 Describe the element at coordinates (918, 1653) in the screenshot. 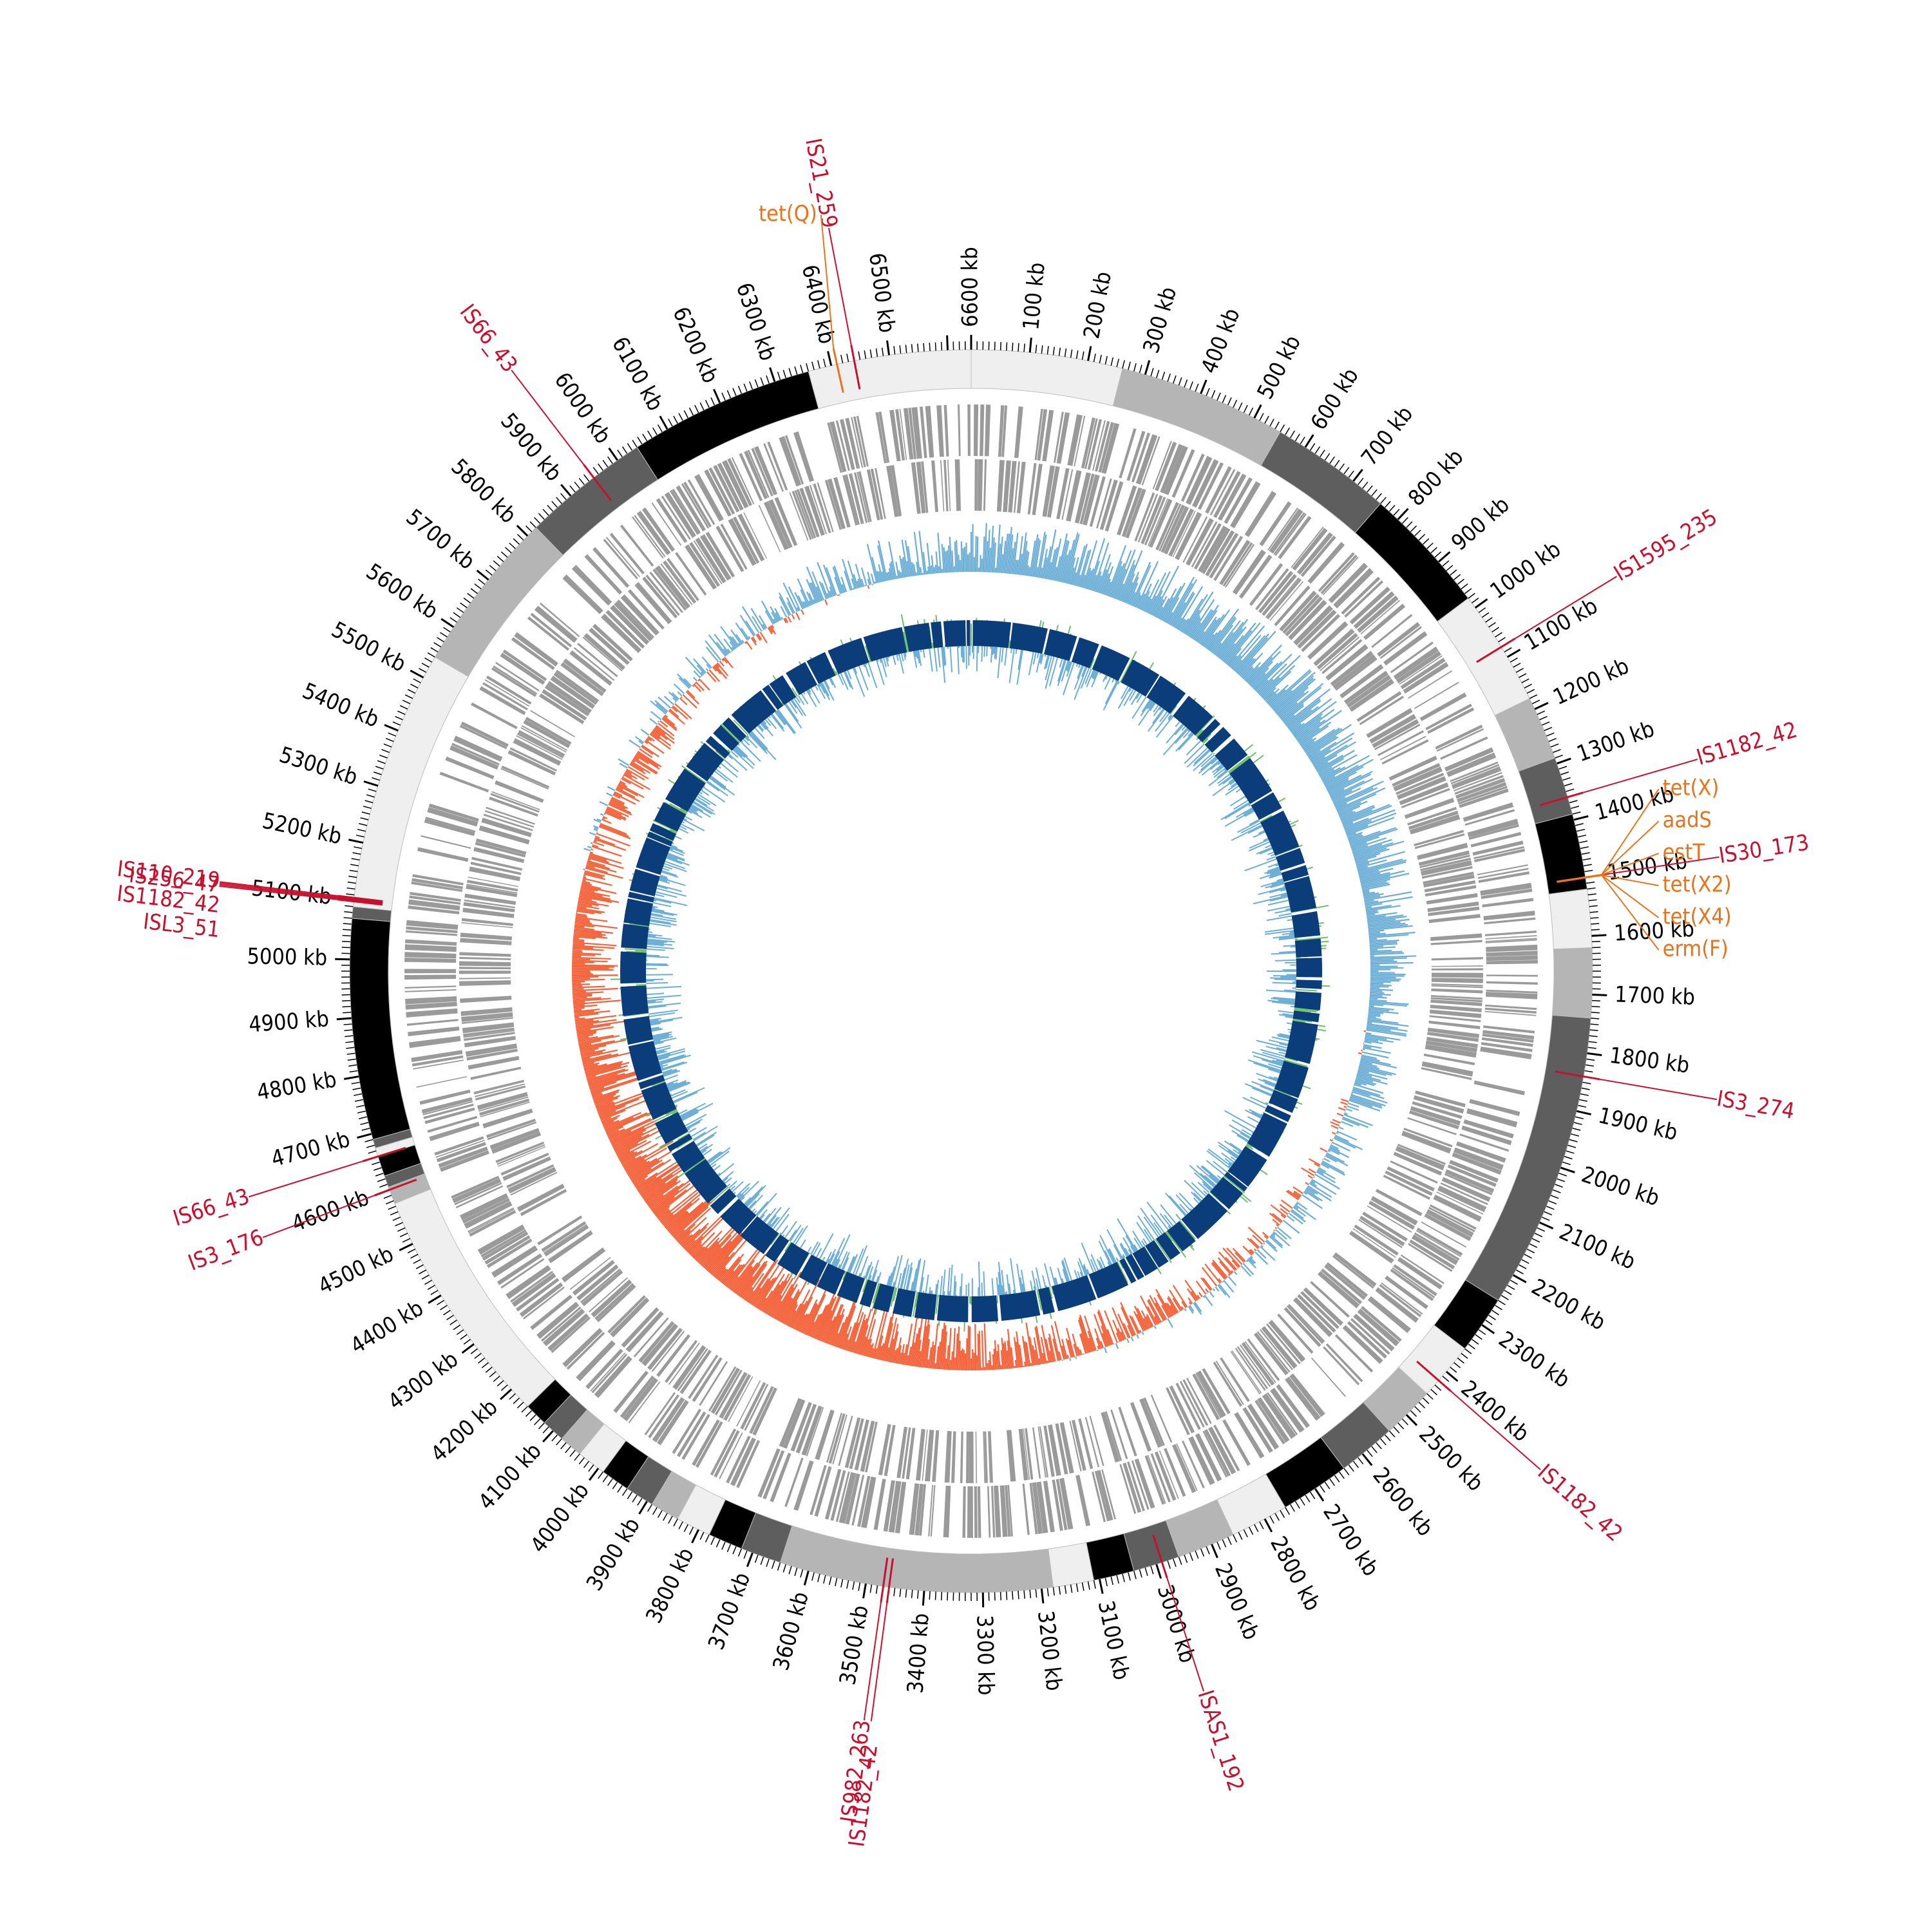

I see `tick-label: 3400 kb` at that location.